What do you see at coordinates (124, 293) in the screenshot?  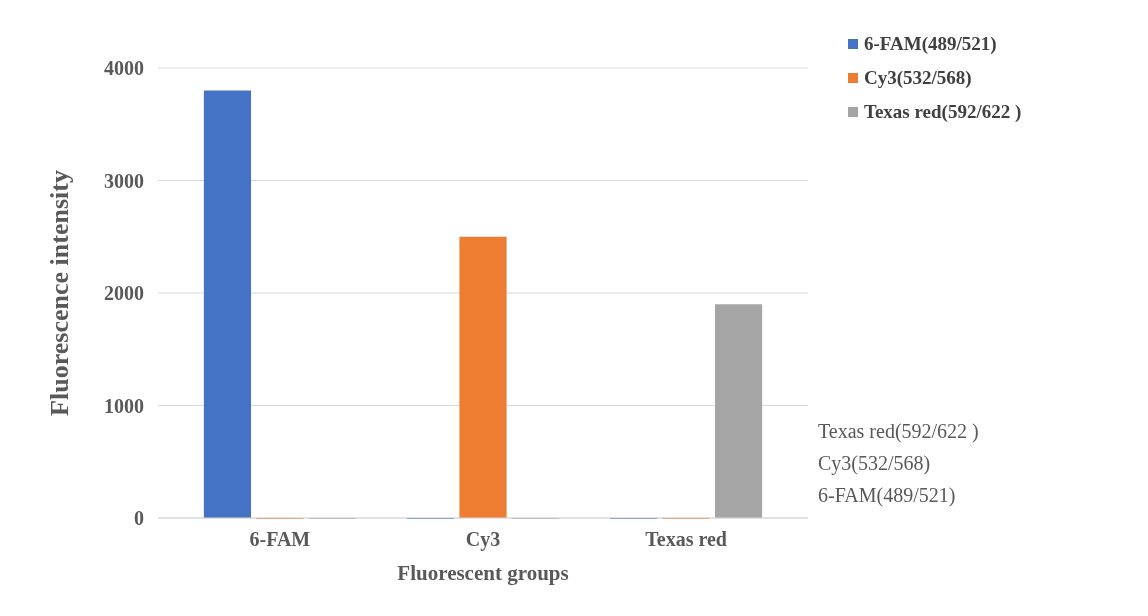 I see `y-tick-label: 2000` at bounding box center [124, 293].